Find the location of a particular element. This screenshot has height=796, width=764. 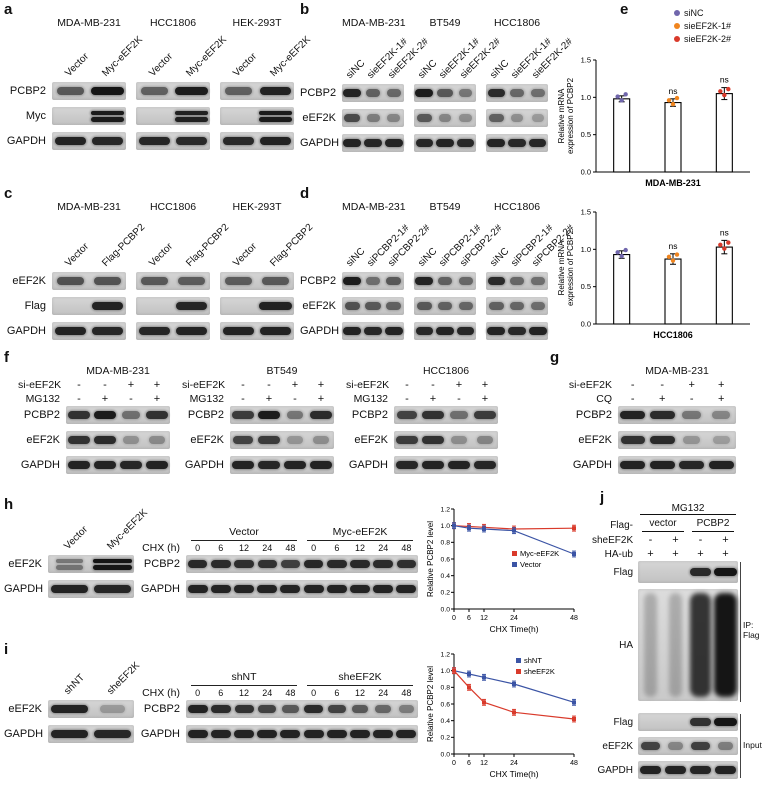

svg-text: Relative PCBP2 level is located at coordinates (430, 704).